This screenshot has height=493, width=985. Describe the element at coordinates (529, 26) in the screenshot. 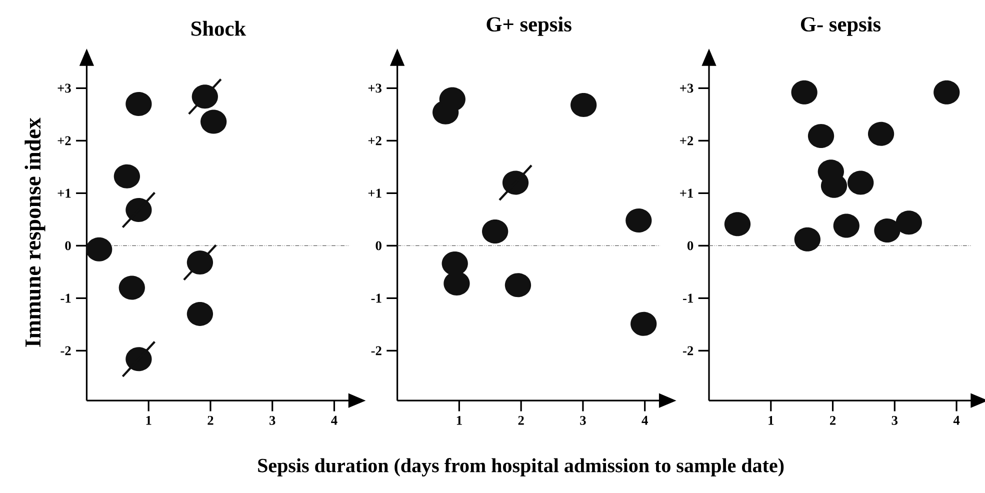

I see `chart-title: G+ sepsis` at that location.